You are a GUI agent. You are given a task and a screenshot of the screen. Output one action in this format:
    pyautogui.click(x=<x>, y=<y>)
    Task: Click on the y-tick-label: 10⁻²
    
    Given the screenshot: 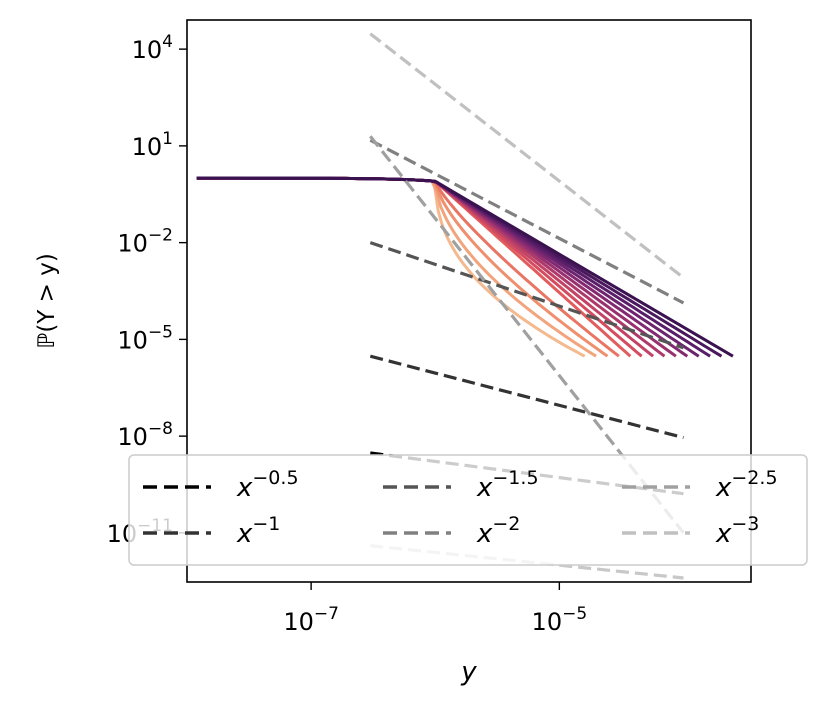 What is the action you would take?
    pyautogui.click(x=145, y=242)
    